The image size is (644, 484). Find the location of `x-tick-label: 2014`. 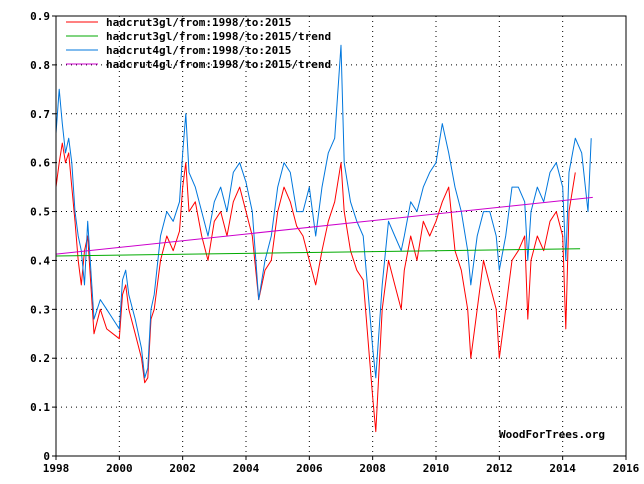

x-tick-label: 2014 is located at coordinates (562, 468).